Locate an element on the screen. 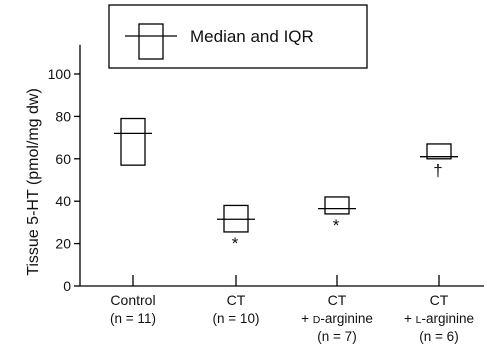 The image size is (487, 351). legend: Median and IQR is located at coordinates (238, 36).